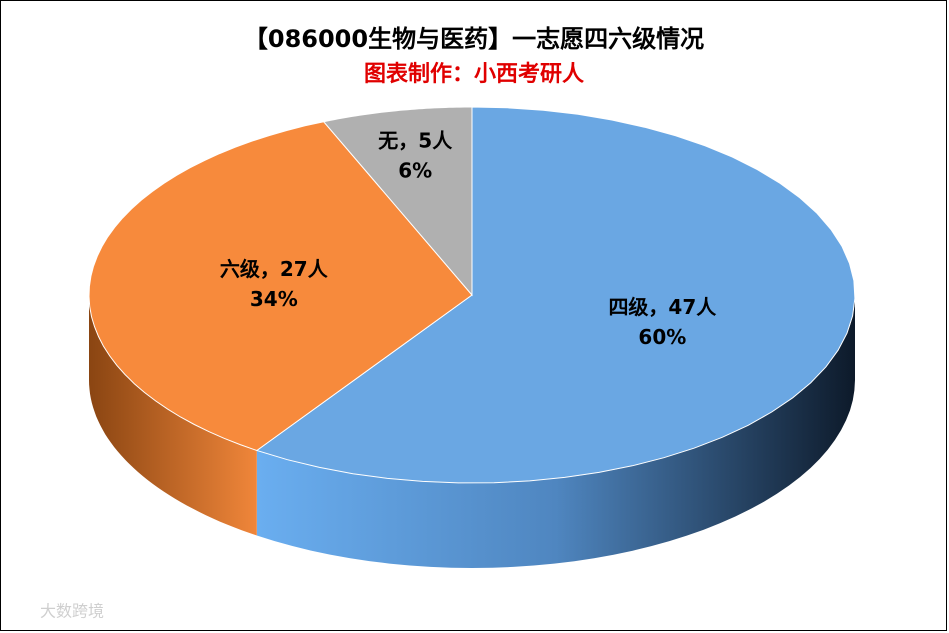 This screenshot has height=633, width=949. What do you see at coordinates (415, 170) in the screenshot?
I see `percent-label: 6%` at bounding box center [415, 170].